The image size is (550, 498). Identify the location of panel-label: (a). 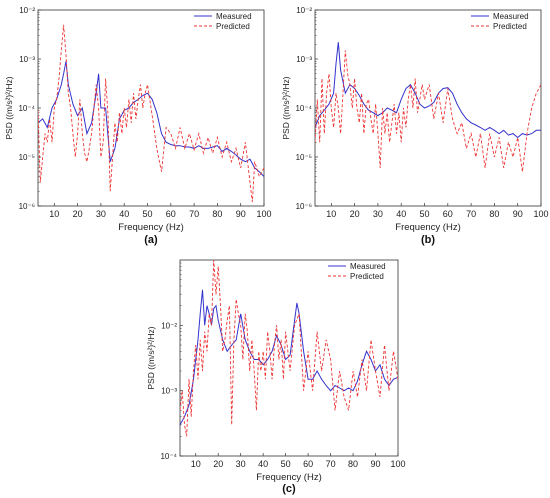
(151, 240).